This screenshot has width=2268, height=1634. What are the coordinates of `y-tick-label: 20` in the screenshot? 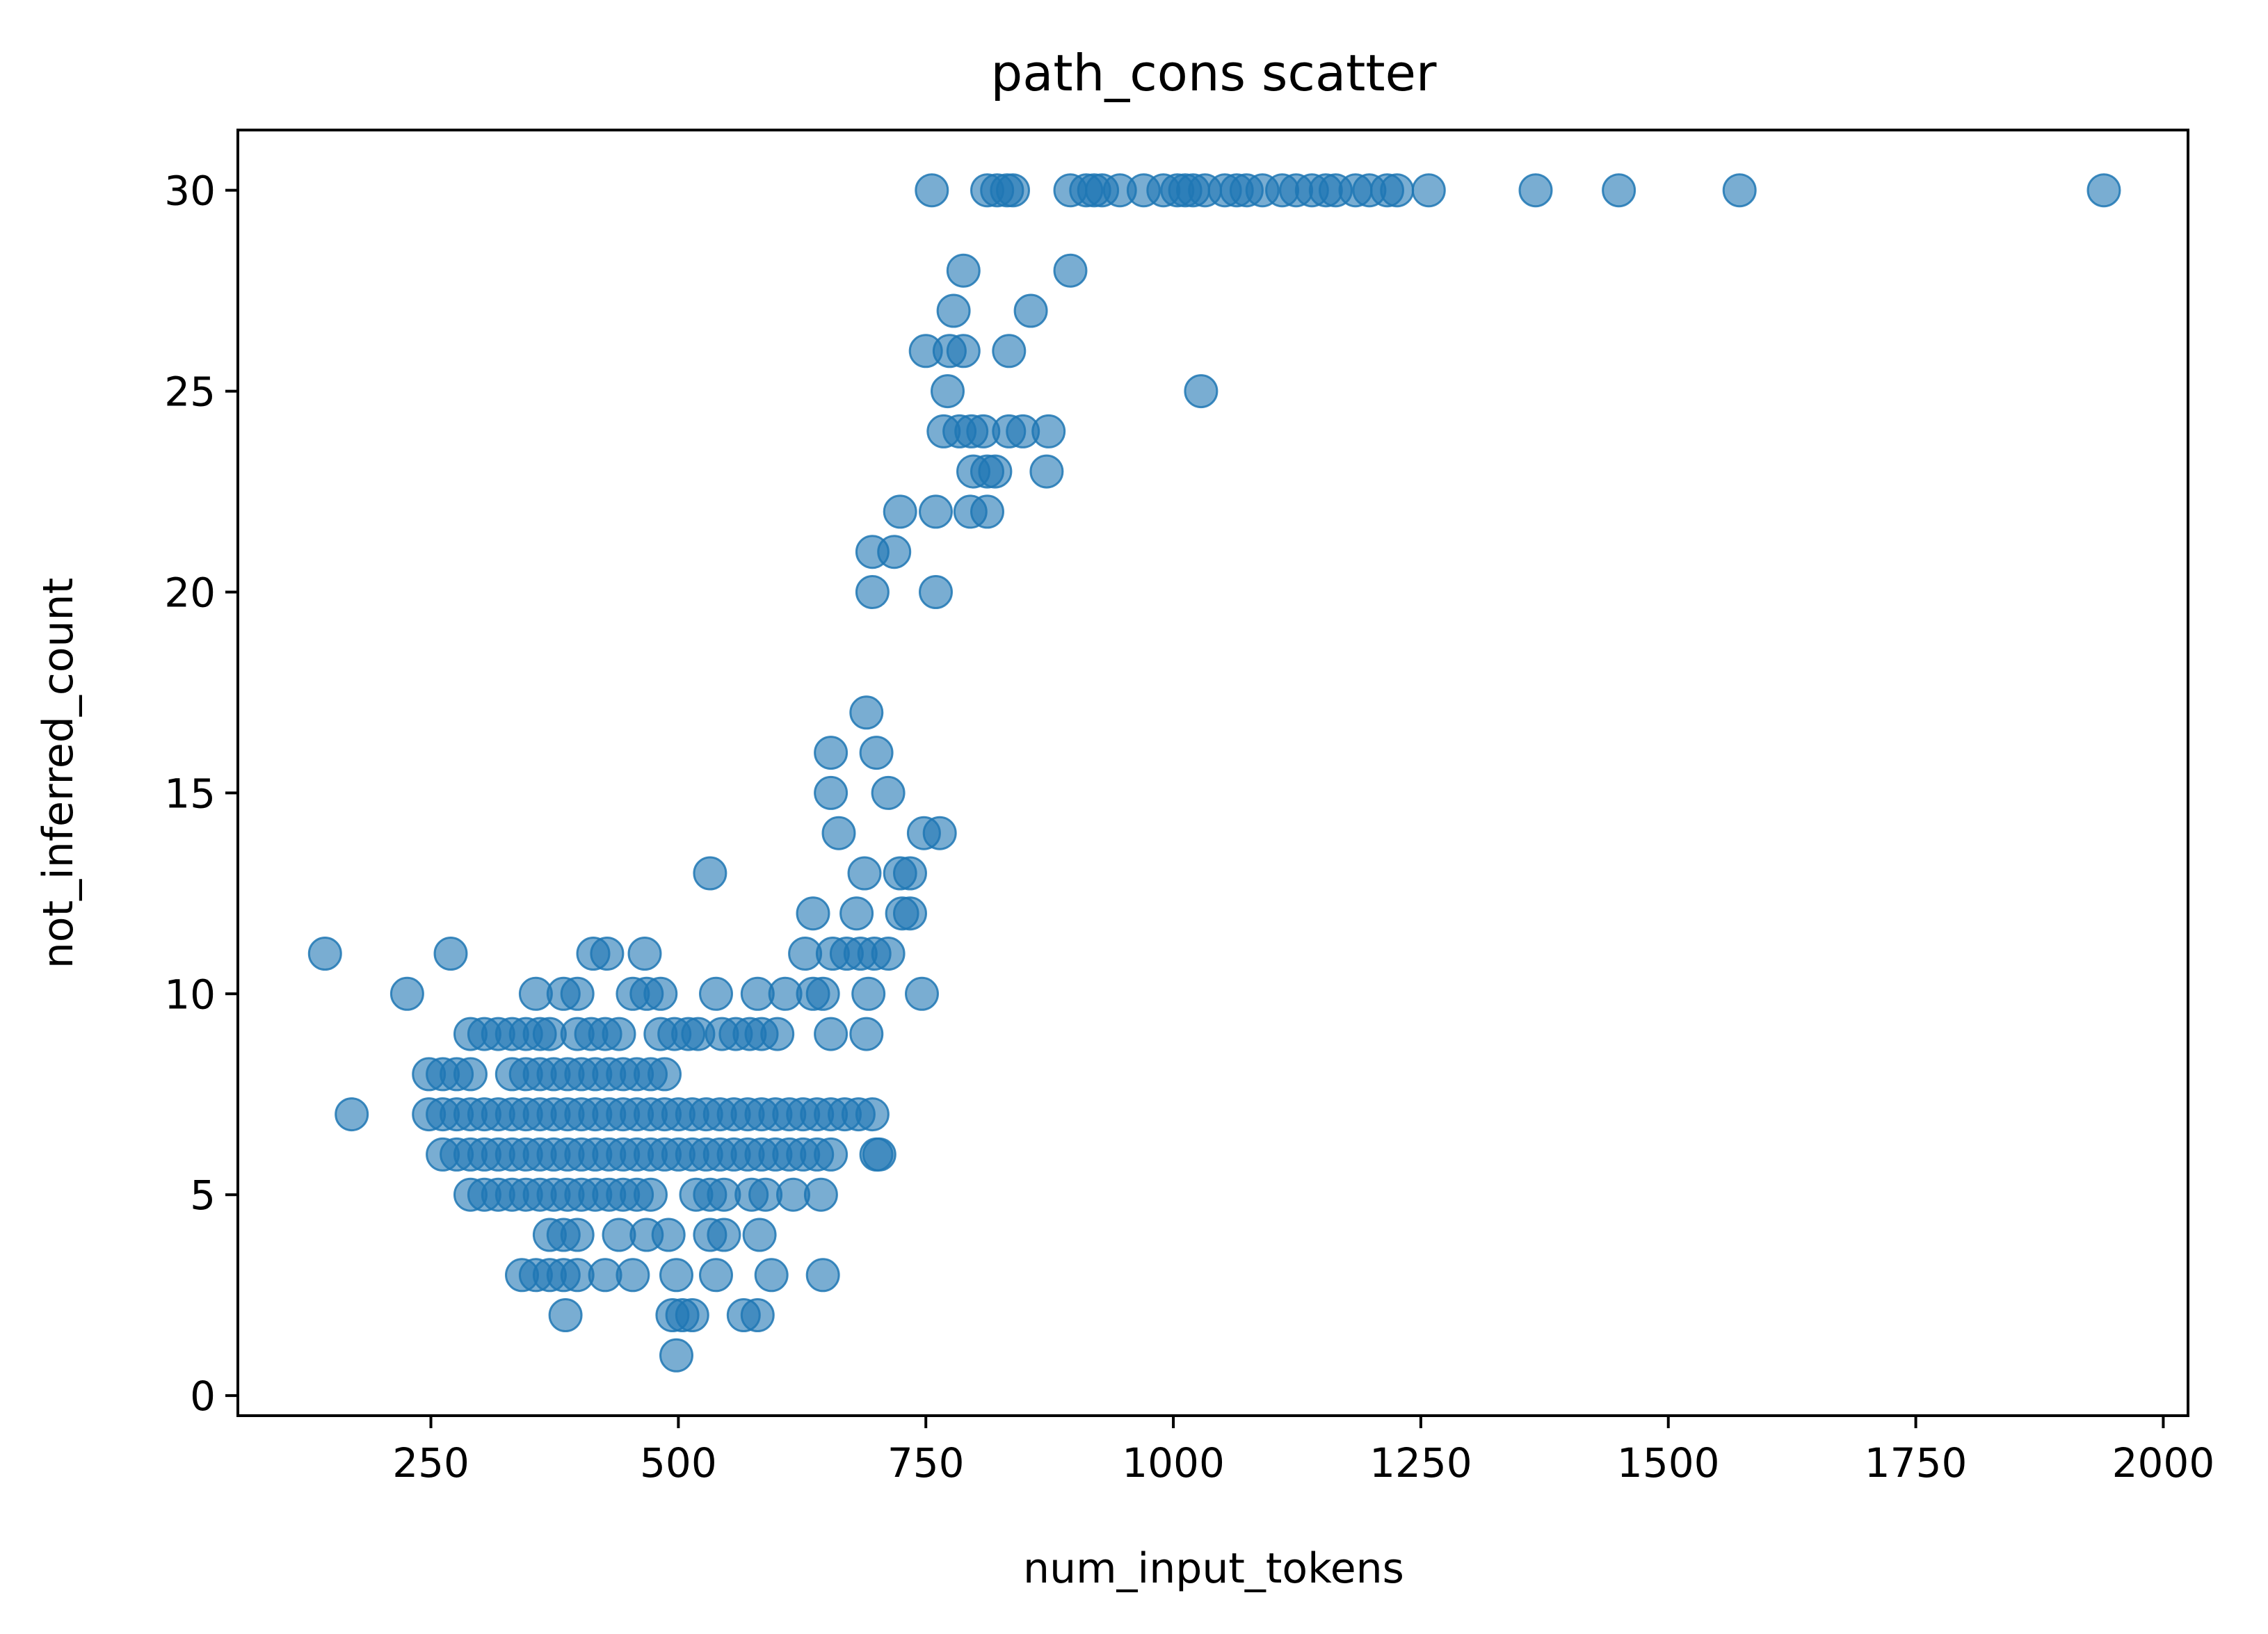 It's located at (190, 592).